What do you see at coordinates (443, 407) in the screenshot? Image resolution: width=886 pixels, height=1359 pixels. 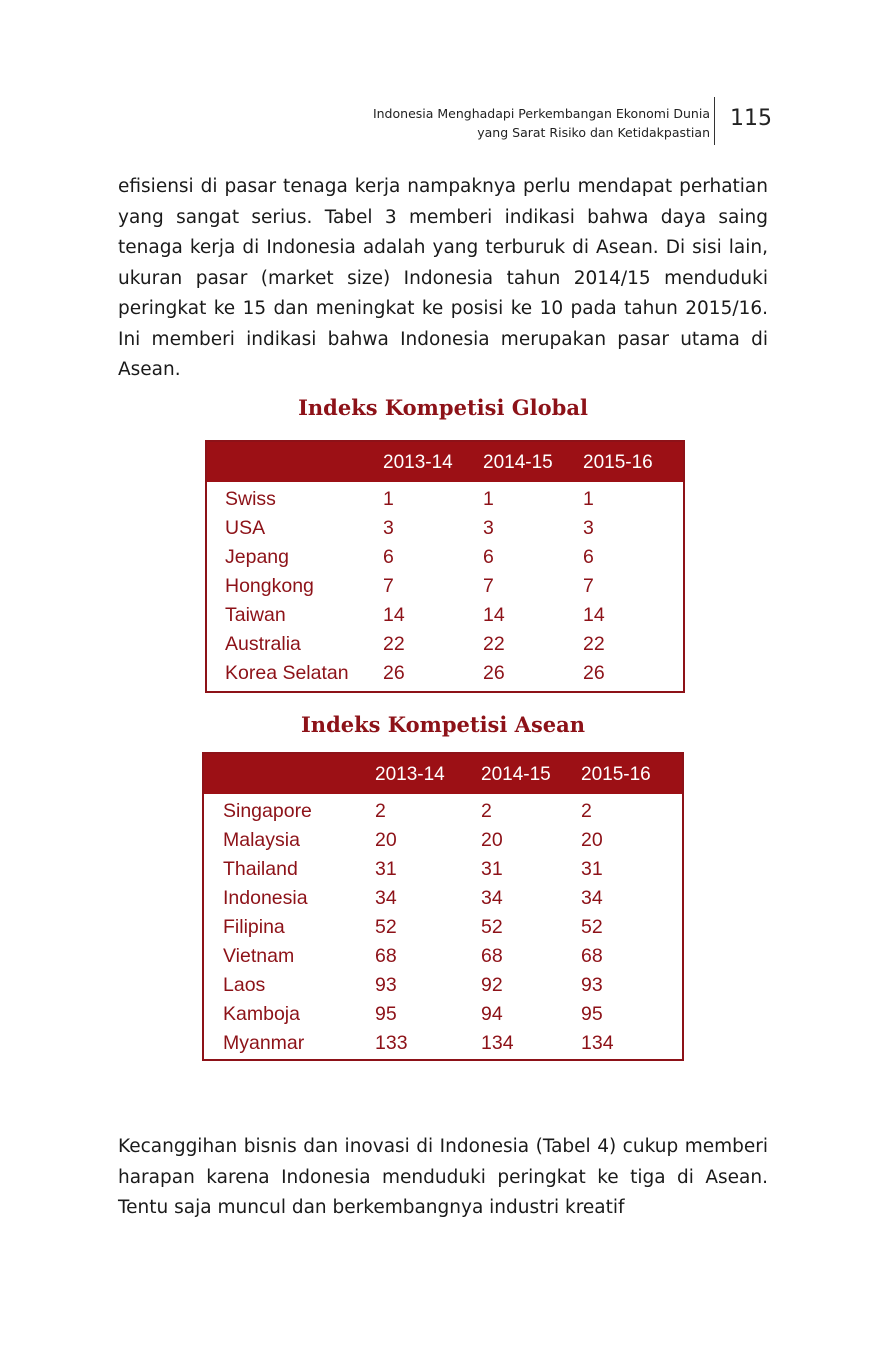 I see `table-global-title: Indeks Kompetisi Global` at bounding box center [443, 407].